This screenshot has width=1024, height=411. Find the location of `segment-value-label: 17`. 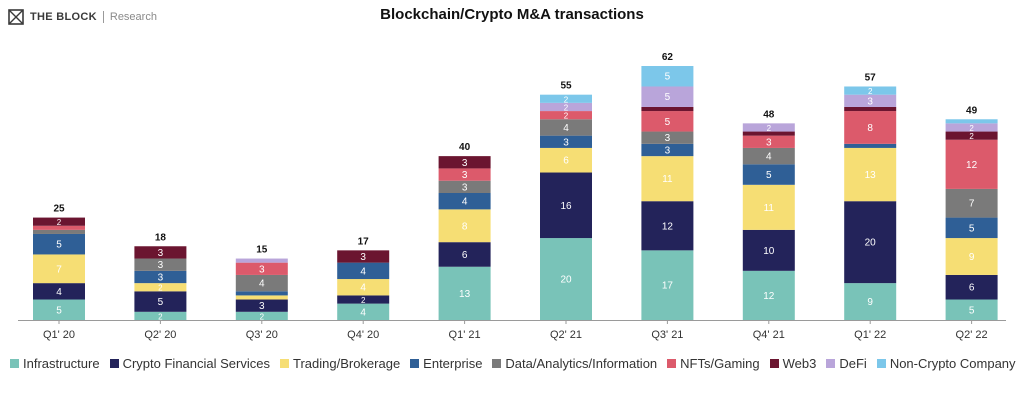

segment-value-label: 17 is located at coordinates (668, 286).